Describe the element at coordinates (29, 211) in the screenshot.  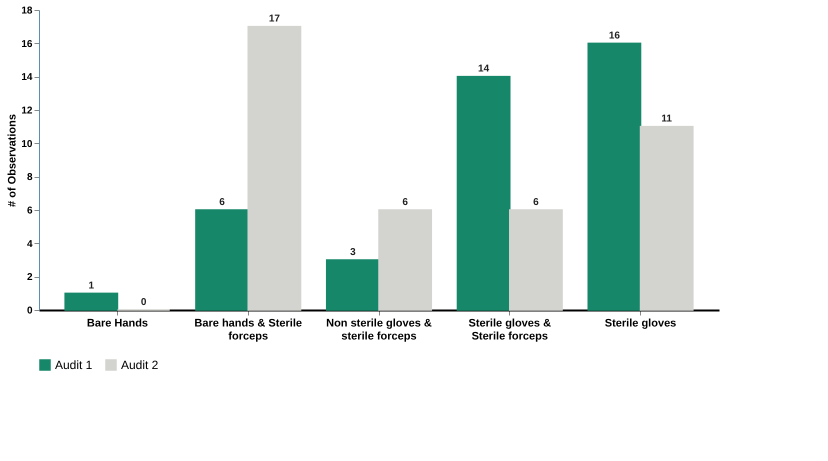
I see `y-tick-label: 6` at that location.